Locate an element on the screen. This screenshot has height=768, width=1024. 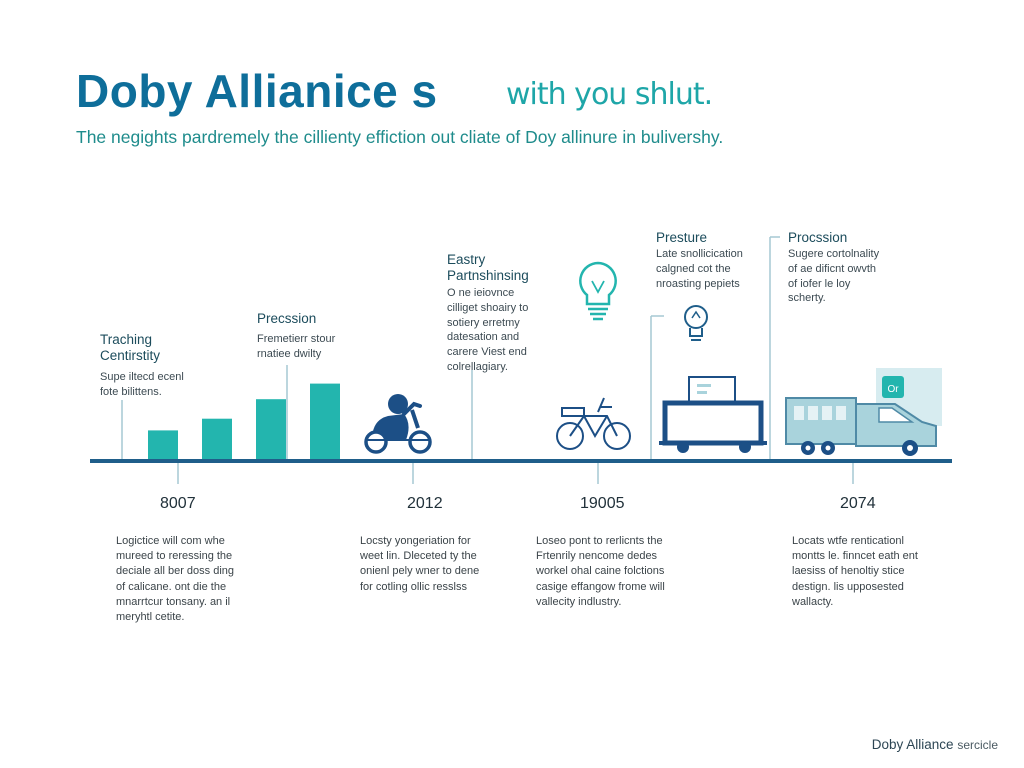
milestone-title-3: Eastry Partnshinsing is located at coordinates (488, 267).